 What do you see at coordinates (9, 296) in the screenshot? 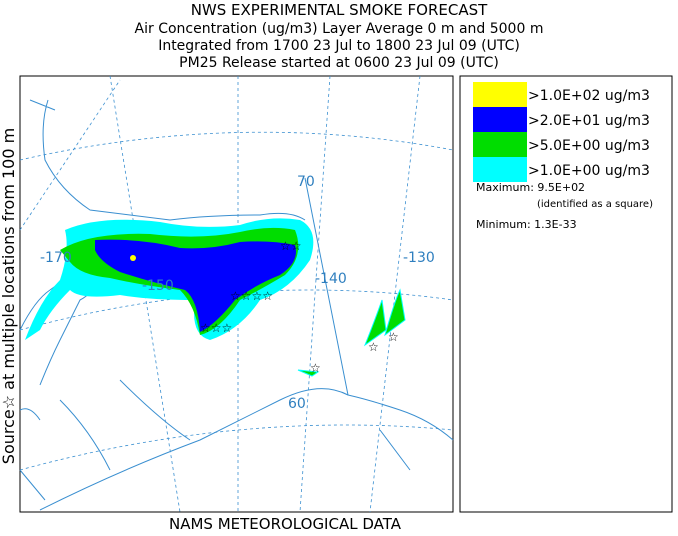
I see `side-label: Source☆ at multiple locations from 100 m` at bounding box center [9, 296].